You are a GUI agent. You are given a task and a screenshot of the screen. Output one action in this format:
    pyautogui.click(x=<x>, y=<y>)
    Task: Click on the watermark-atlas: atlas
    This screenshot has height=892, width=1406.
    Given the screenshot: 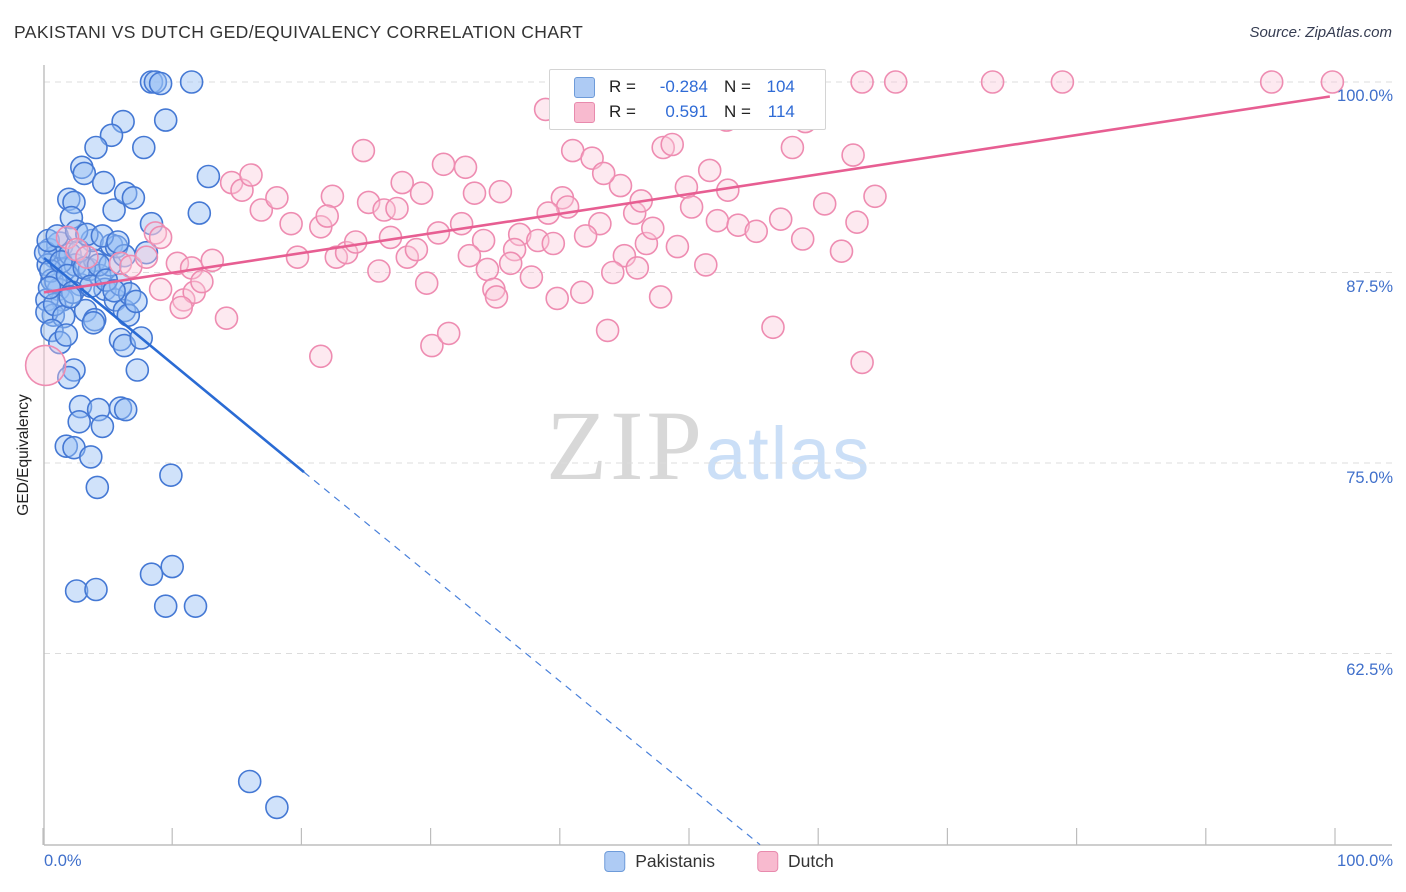 What is the action you would take?
    pyautogui.click(x=788, y=453)
    